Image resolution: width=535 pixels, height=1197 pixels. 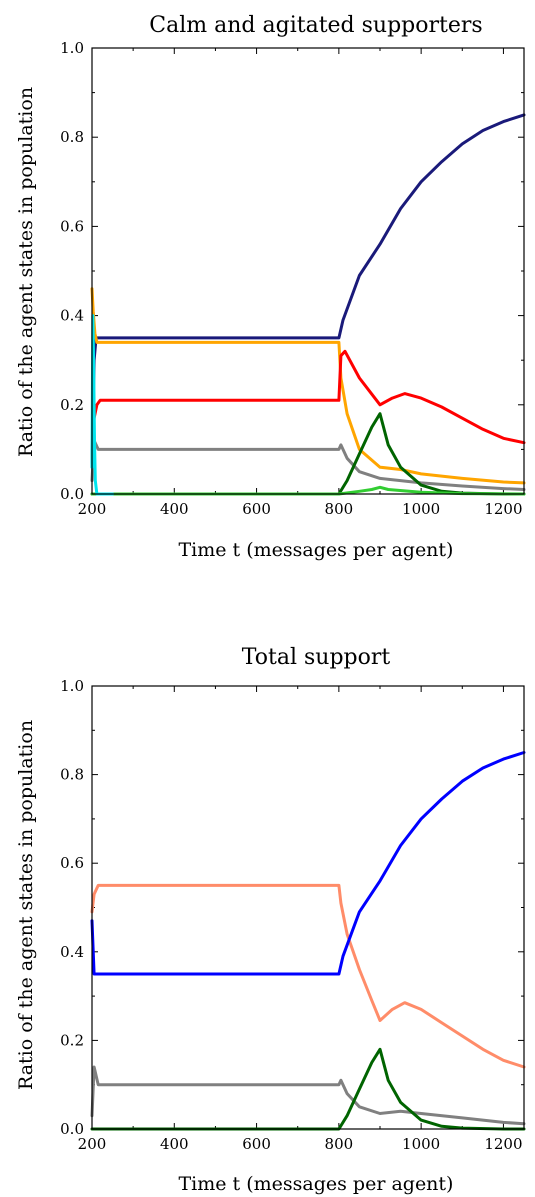 What do you see at coordinates (315, 25) in the screenshot?
I see `chart-title: Calm and agitated supporters` at bounding box center [315, 25].